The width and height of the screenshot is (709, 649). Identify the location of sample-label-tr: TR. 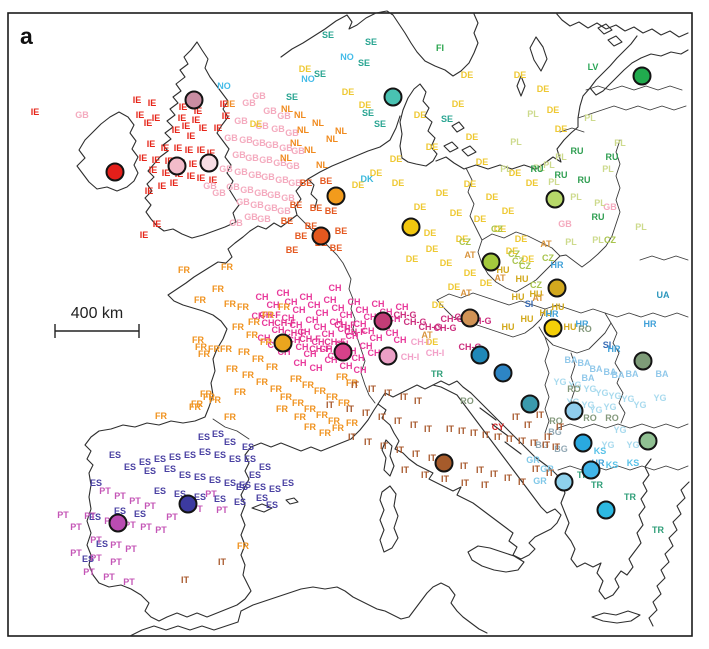
(437, 374).